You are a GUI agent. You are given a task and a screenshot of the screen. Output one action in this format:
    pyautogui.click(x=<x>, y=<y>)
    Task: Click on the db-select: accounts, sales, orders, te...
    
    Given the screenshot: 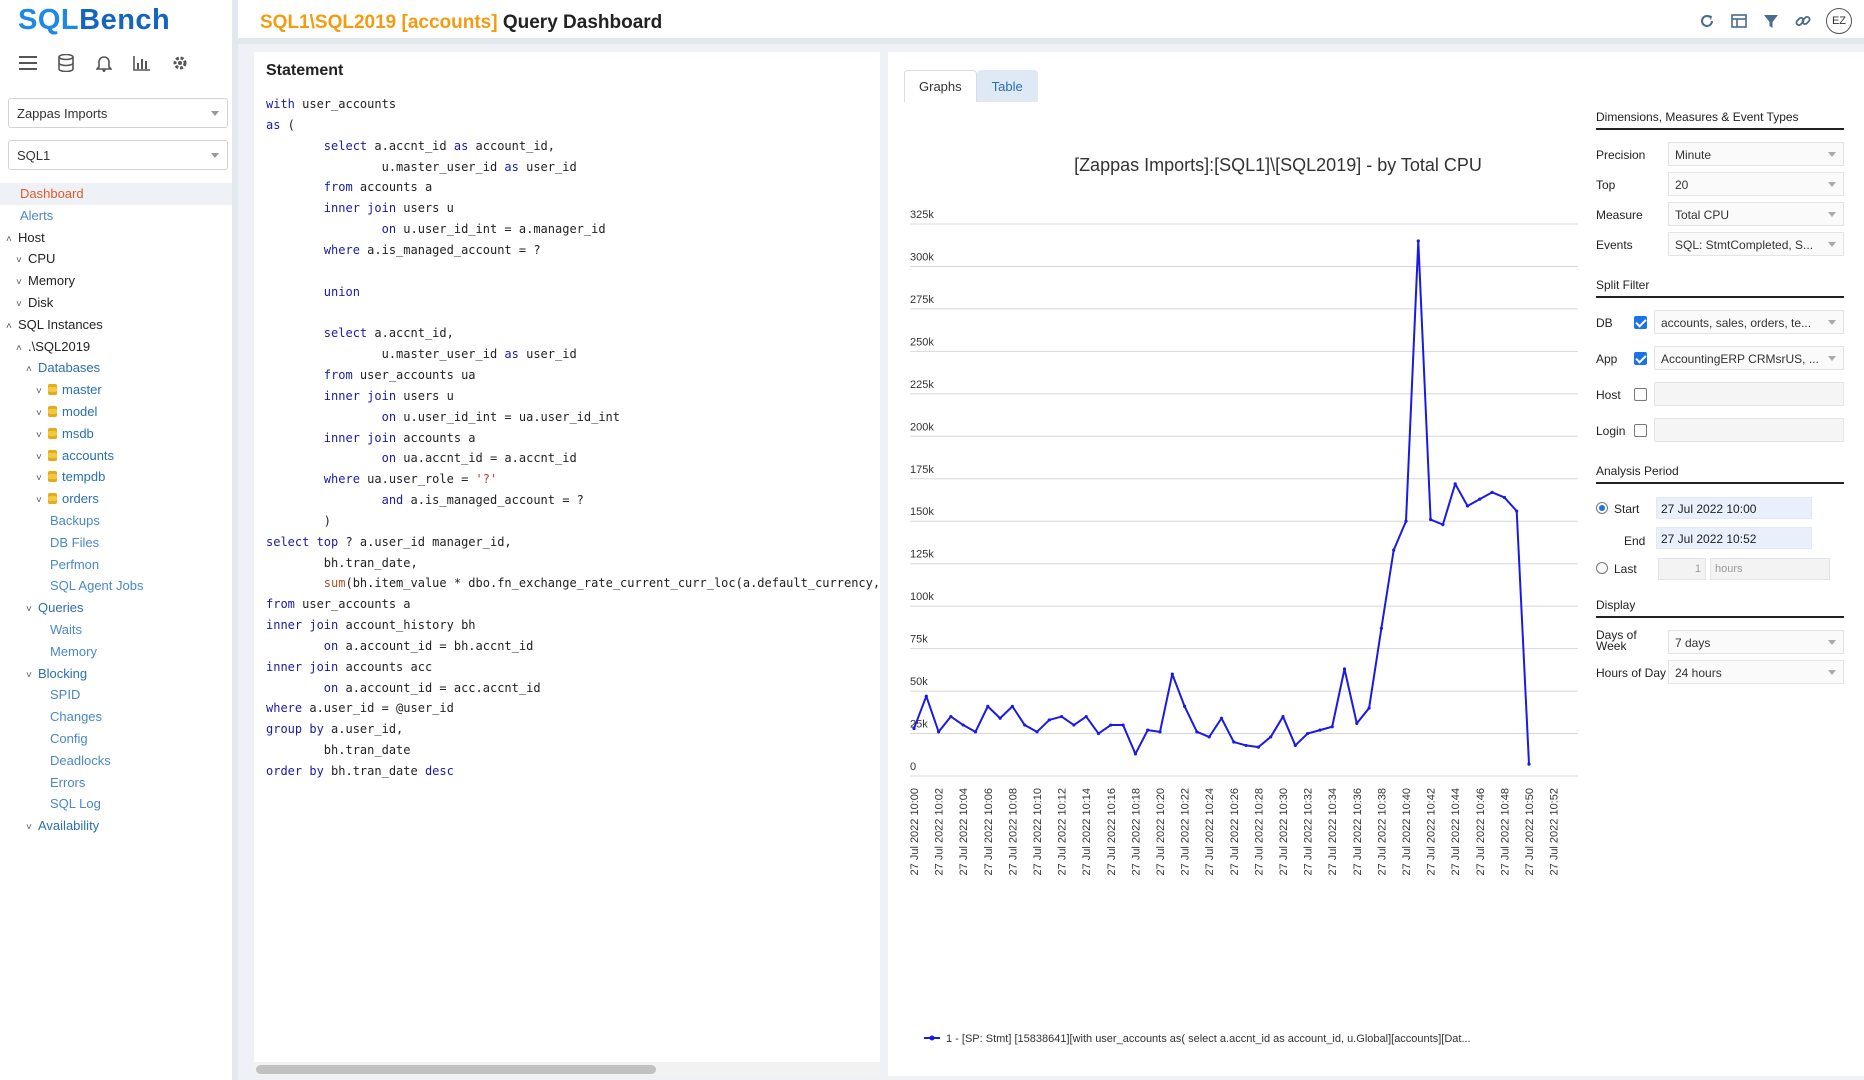 What is the action you would take?
    pyautogui.click(x=1749, y=322)
    